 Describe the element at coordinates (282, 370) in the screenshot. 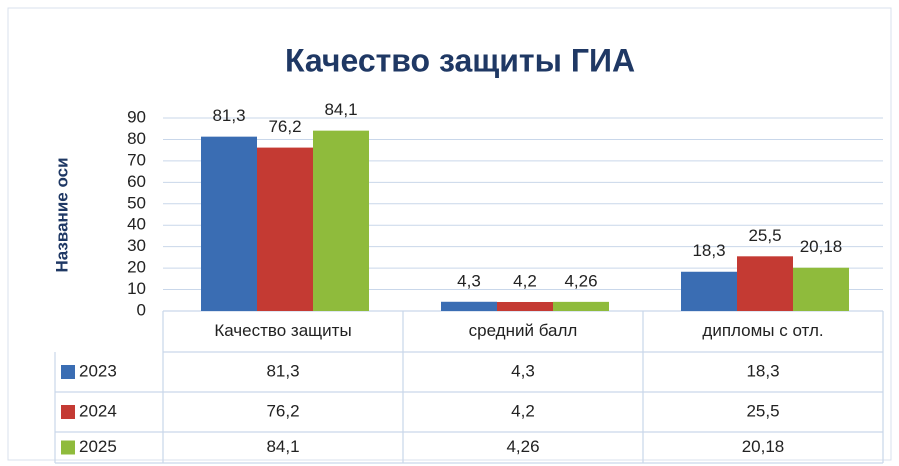

I see `table-cell: 81,3` at that location.